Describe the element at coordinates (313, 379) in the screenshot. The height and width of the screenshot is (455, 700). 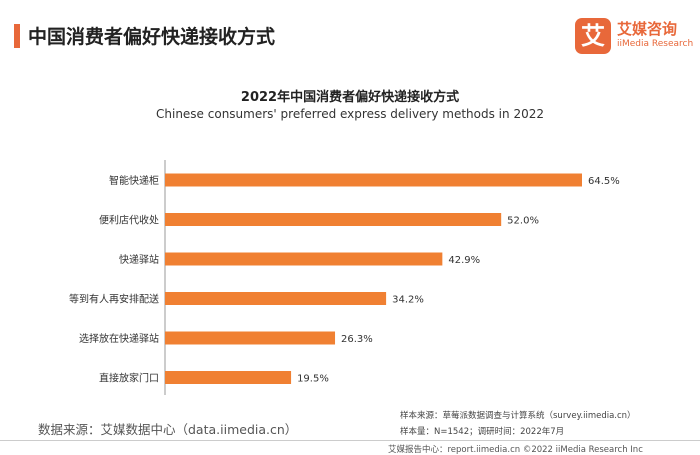
I see `value-label: 19.5%` at that location.